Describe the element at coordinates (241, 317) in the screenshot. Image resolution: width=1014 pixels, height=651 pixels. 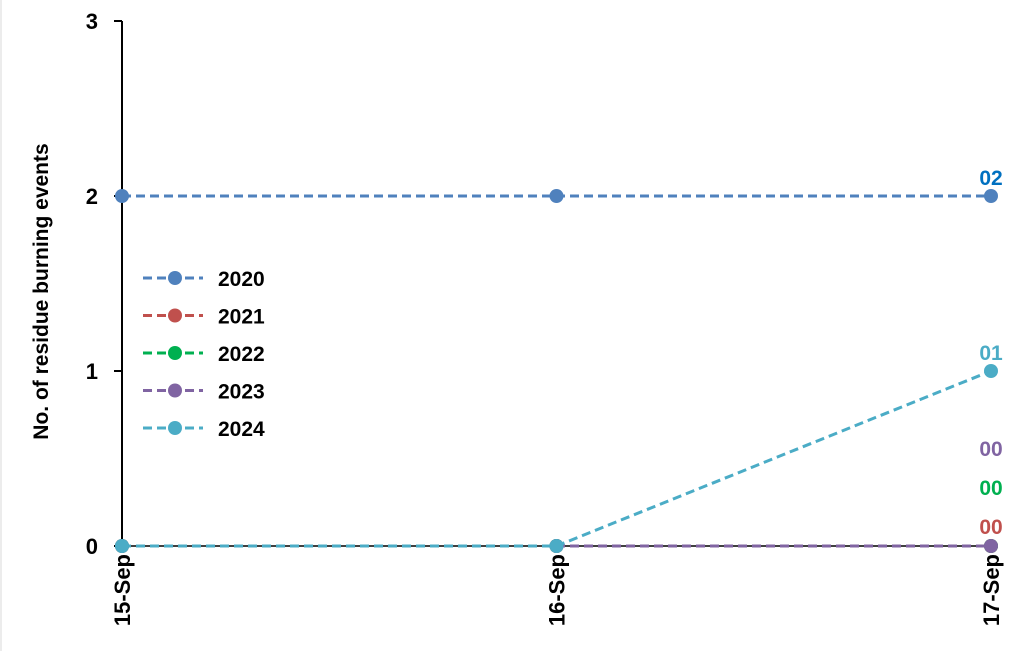
I see `legend-label: 2021` at that location.